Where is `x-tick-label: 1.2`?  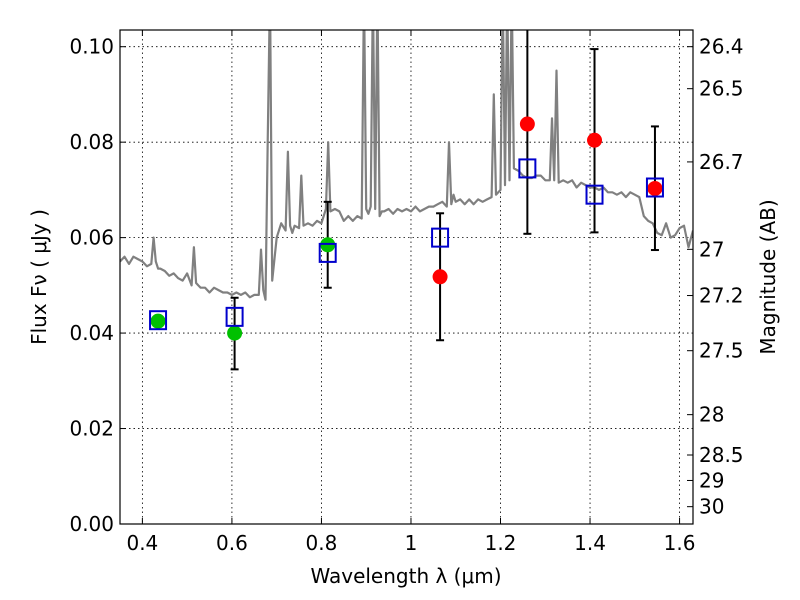 x-tick-label: 1.2 is located at coordinates (501, 543).